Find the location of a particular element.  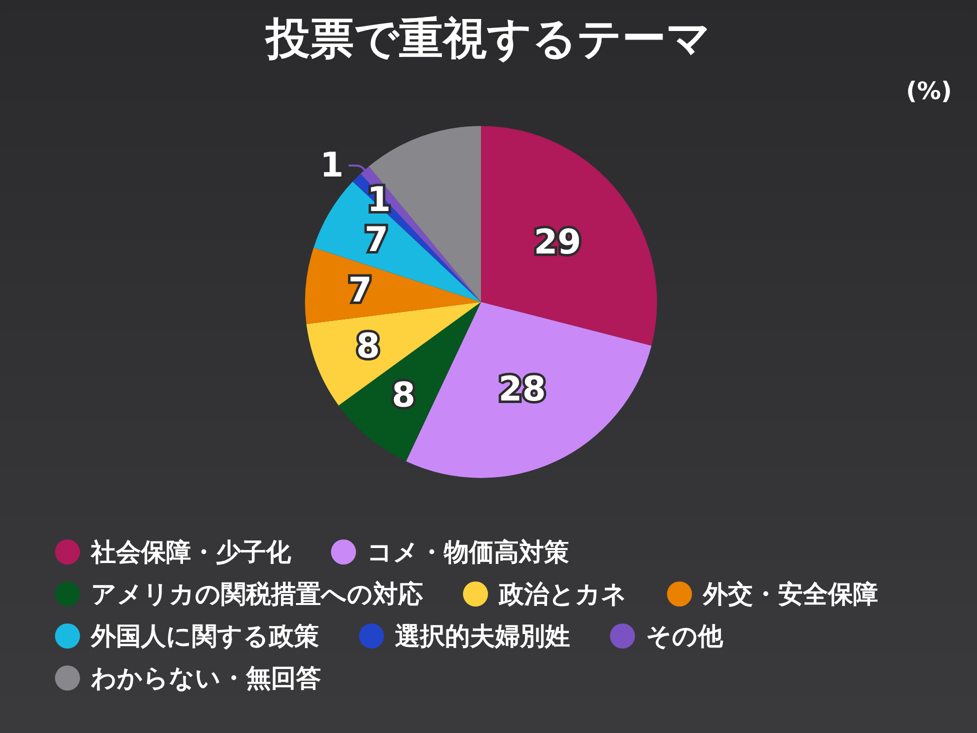

legend-label: 政治とカネ is located at coordinates (562, 594).